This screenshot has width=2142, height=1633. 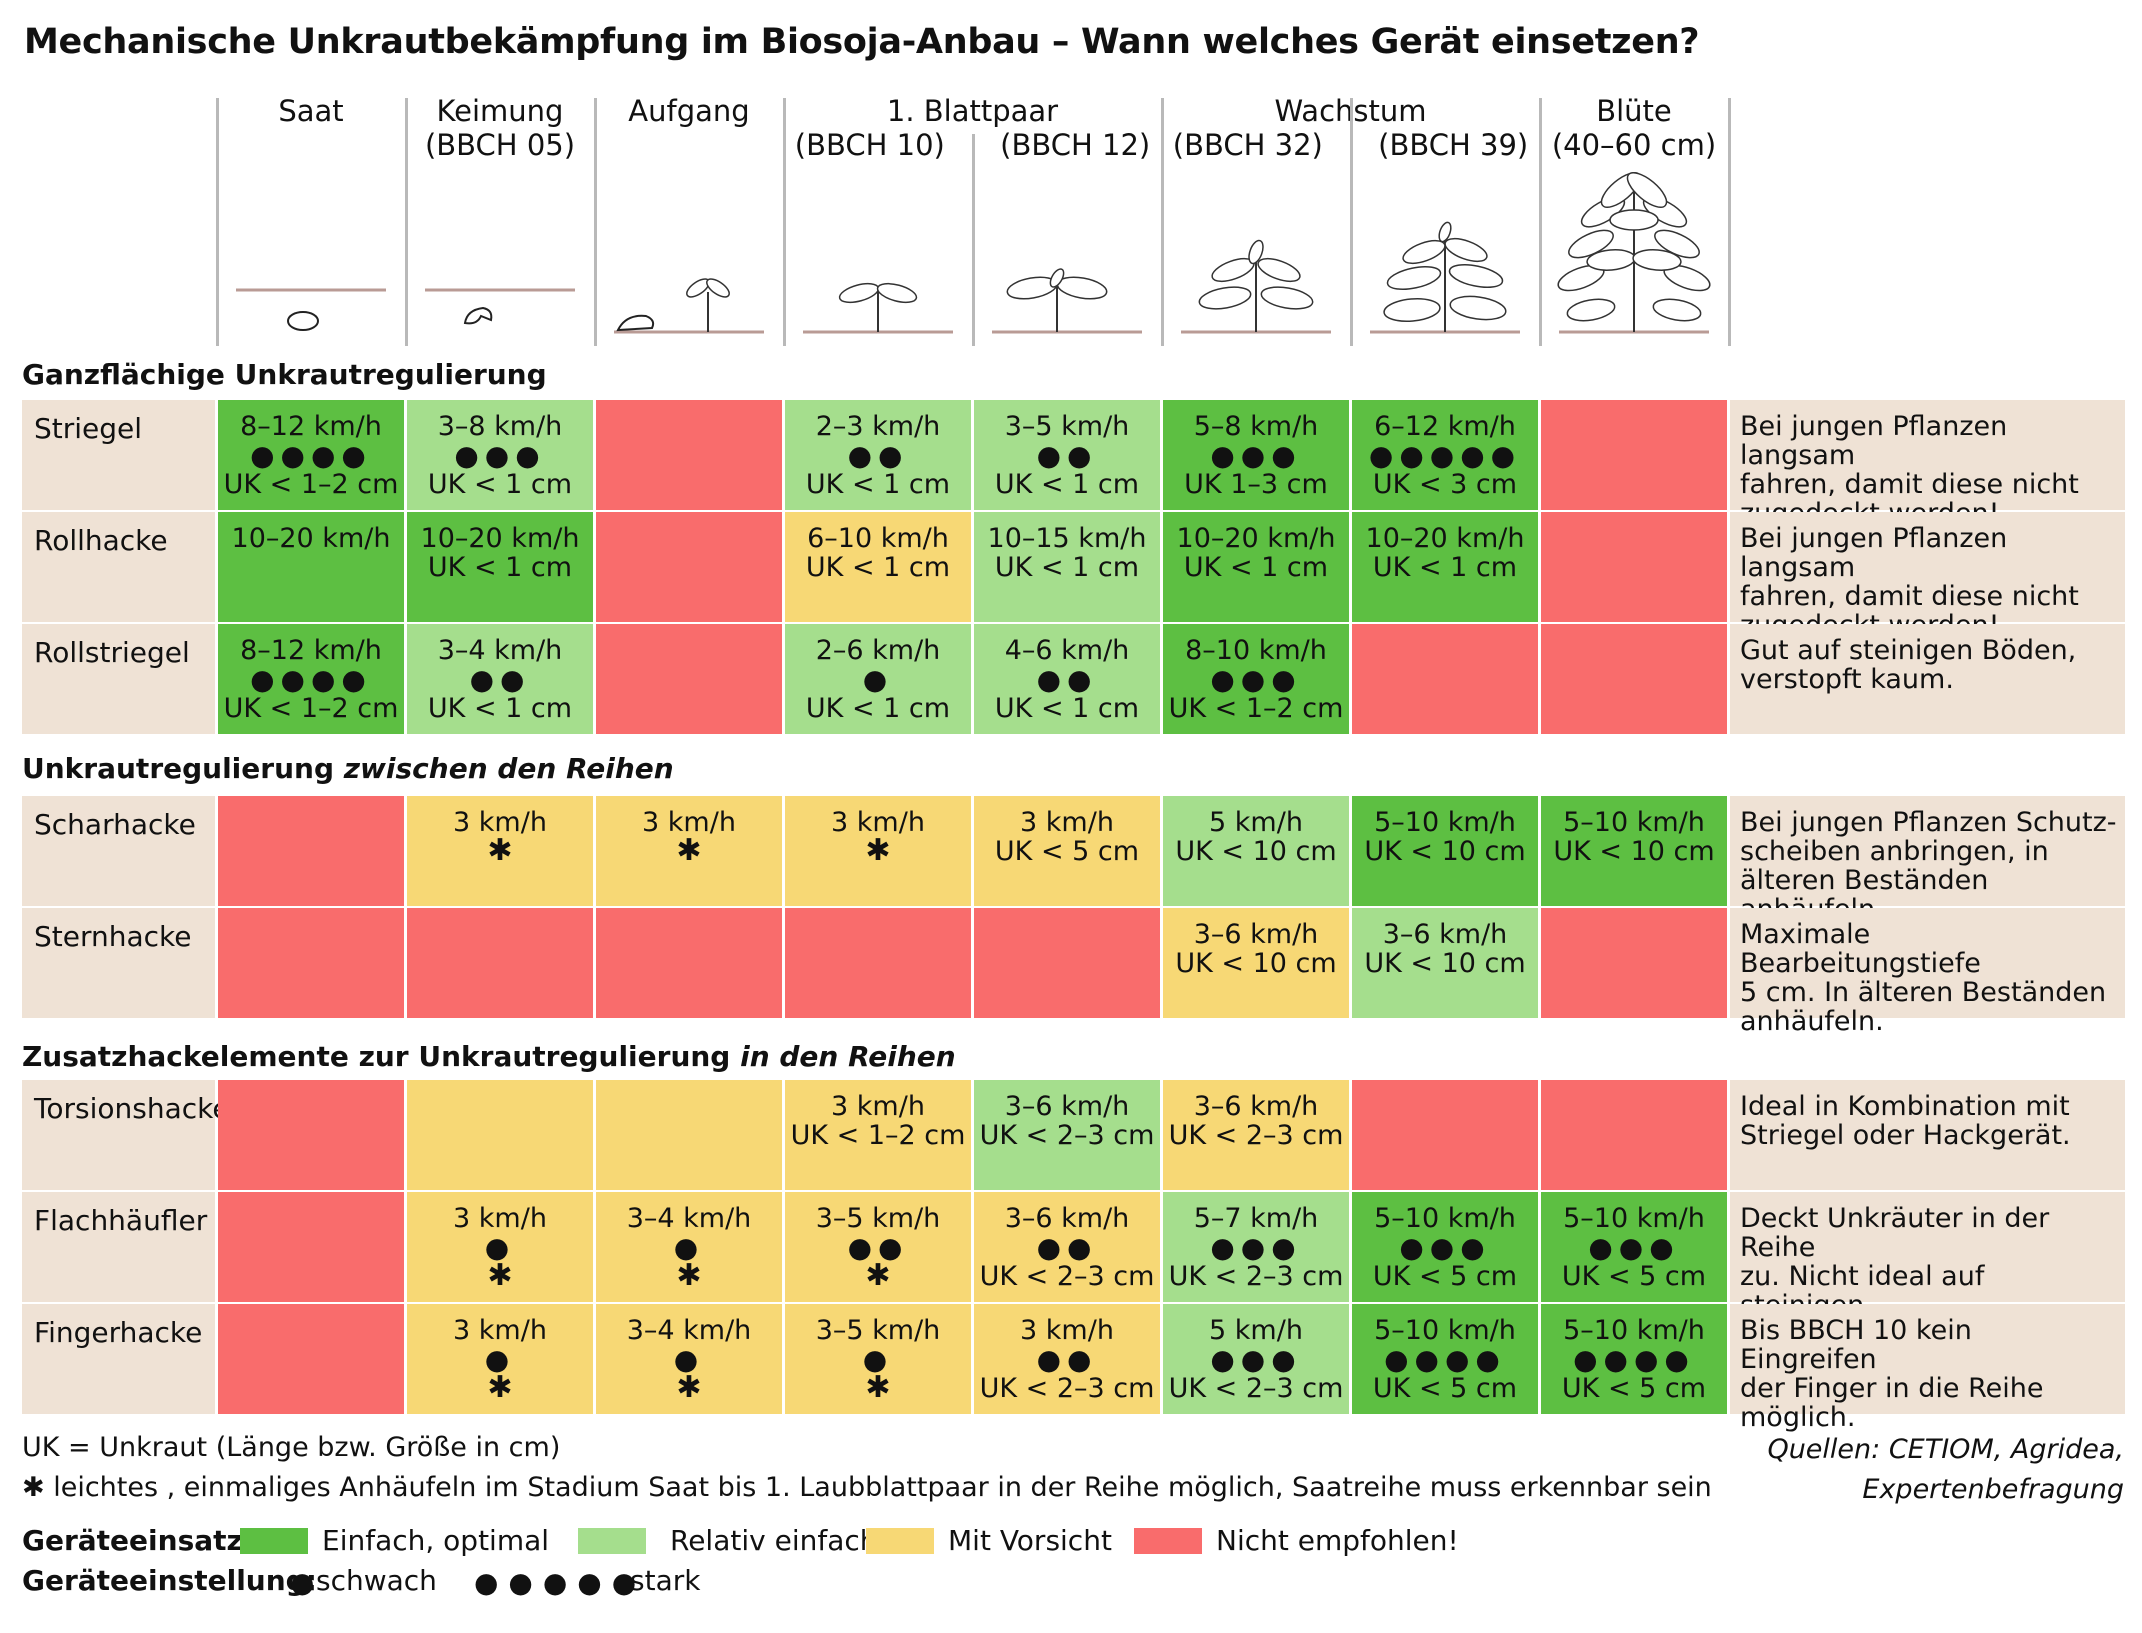 I want to click on table-cell: 3–5 km/h ●● UK < 1 cm, so click(x=1067, y=455).